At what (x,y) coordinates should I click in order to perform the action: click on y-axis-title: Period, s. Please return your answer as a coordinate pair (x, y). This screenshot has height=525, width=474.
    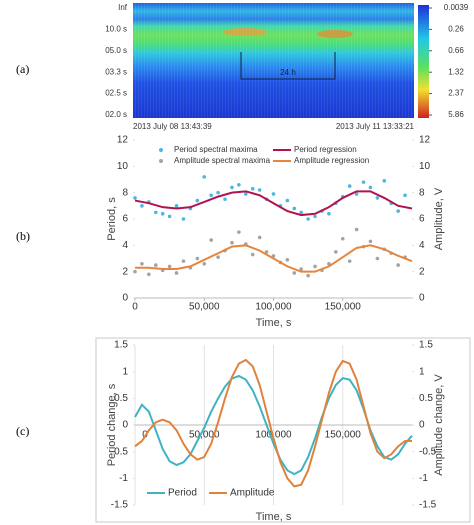
    Looking at the image, I should click on (112, 219).